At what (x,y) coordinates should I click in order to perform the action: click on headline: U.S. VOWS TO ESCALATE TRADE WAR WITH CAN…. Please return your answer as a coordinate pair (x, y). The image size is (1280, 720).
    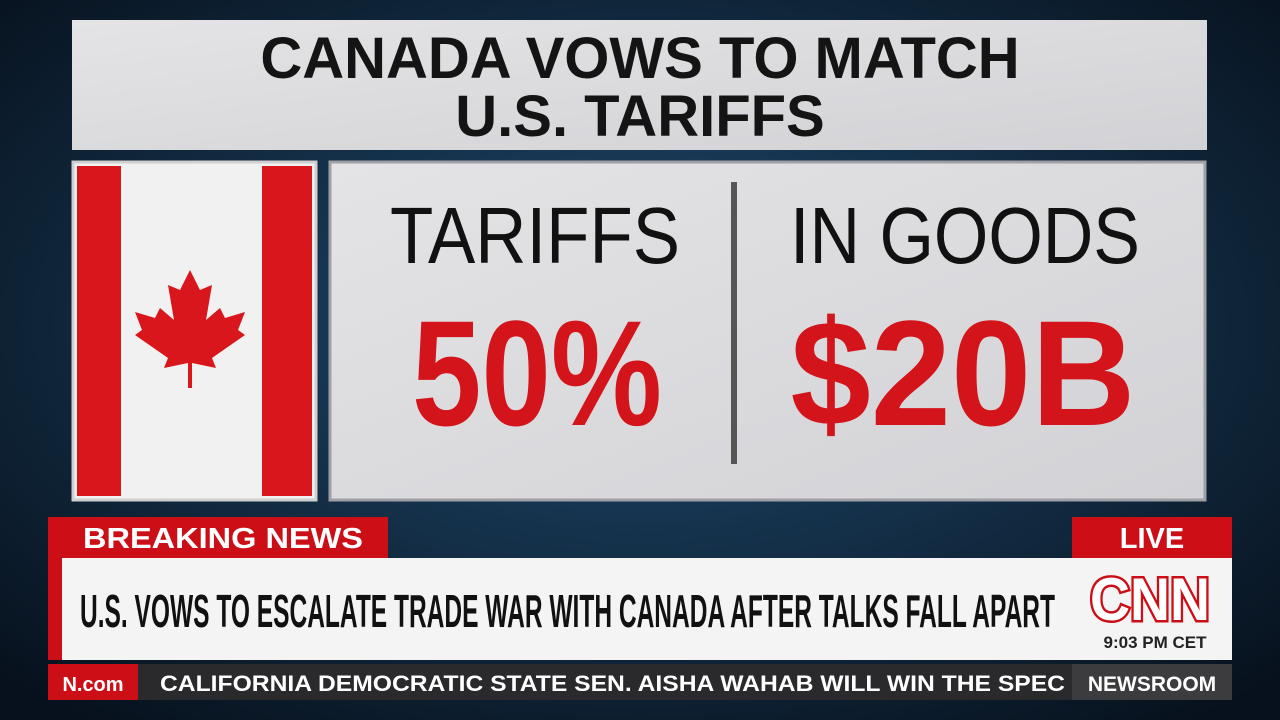
    Looking at the image, I should click on (567, 611).